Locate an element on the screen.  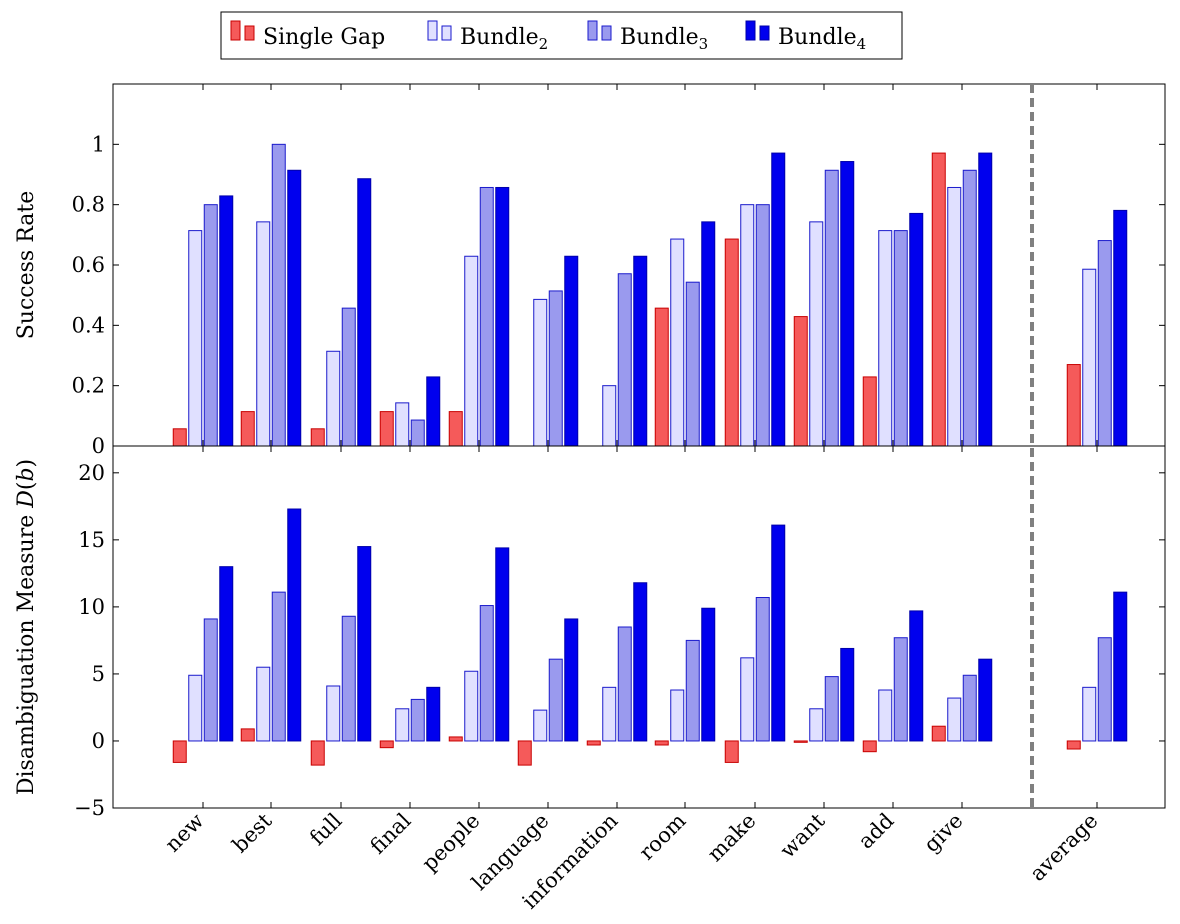
success-bar-new-single-gap is located at coordinates (179, 437).